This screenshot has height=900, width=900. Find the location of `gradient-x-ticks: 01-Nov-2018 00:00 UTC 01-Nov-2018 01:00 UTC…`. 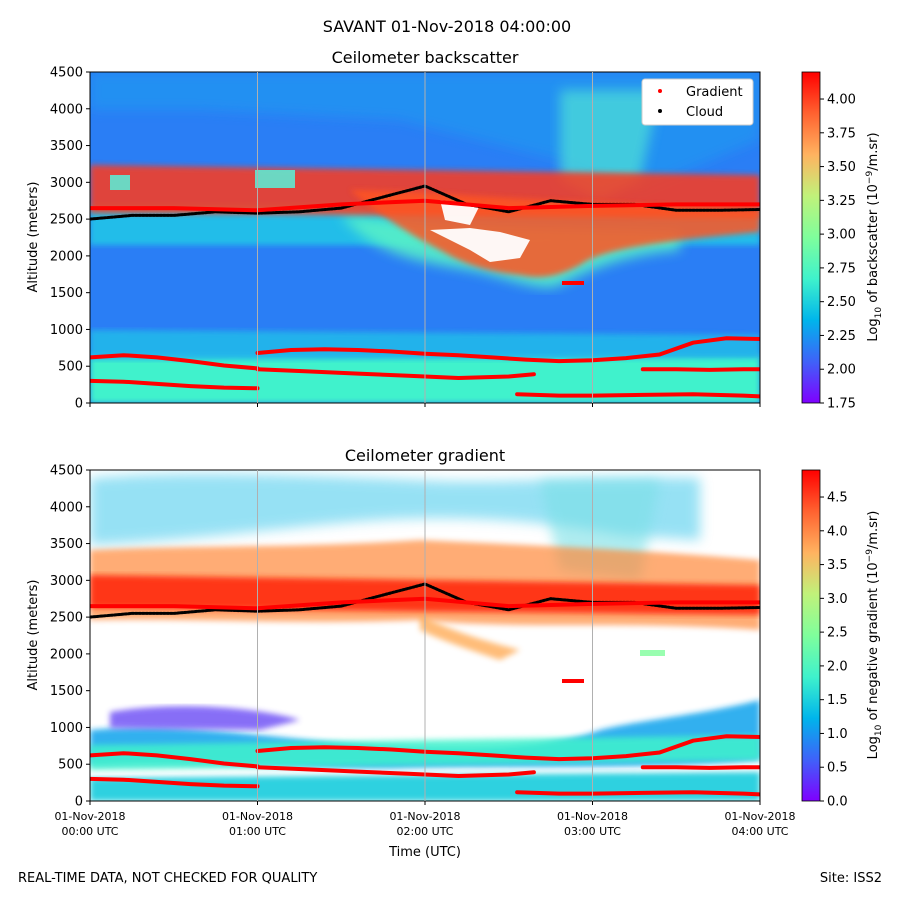

gradient-x-ticks: 01-Nov-2018 00:00 UTC 01-Nov-2018 01:00 UTC… is located at coordinates (425, 819).